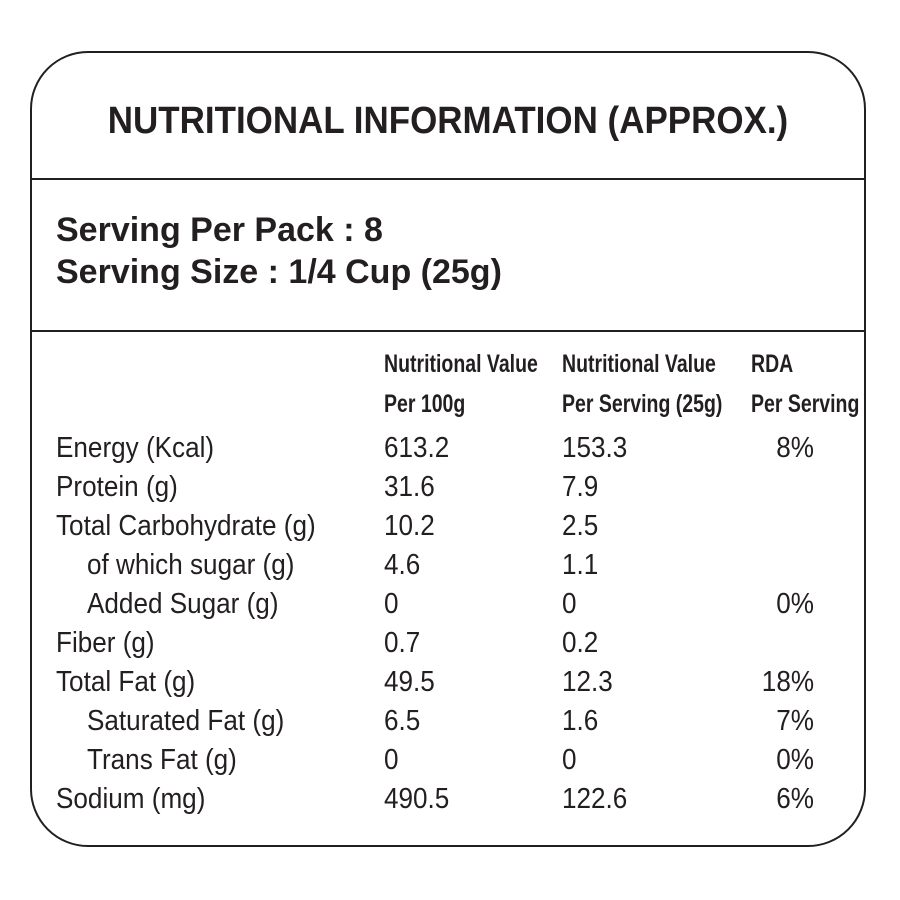 The width and height of the screenshot is (900, 900). Describe the element at coordinates (639, 364) in the screenshot. I see `column-header-per-serving-line1: Nutritional Value` at that location.